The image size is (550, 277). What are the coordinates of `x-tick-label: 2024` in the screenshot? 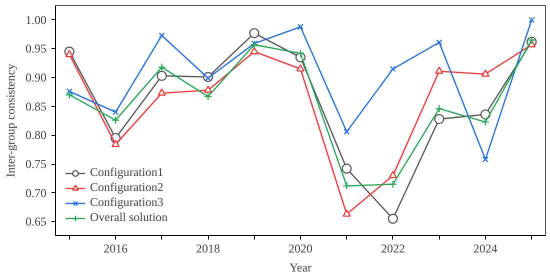 It's located at (485, 249).